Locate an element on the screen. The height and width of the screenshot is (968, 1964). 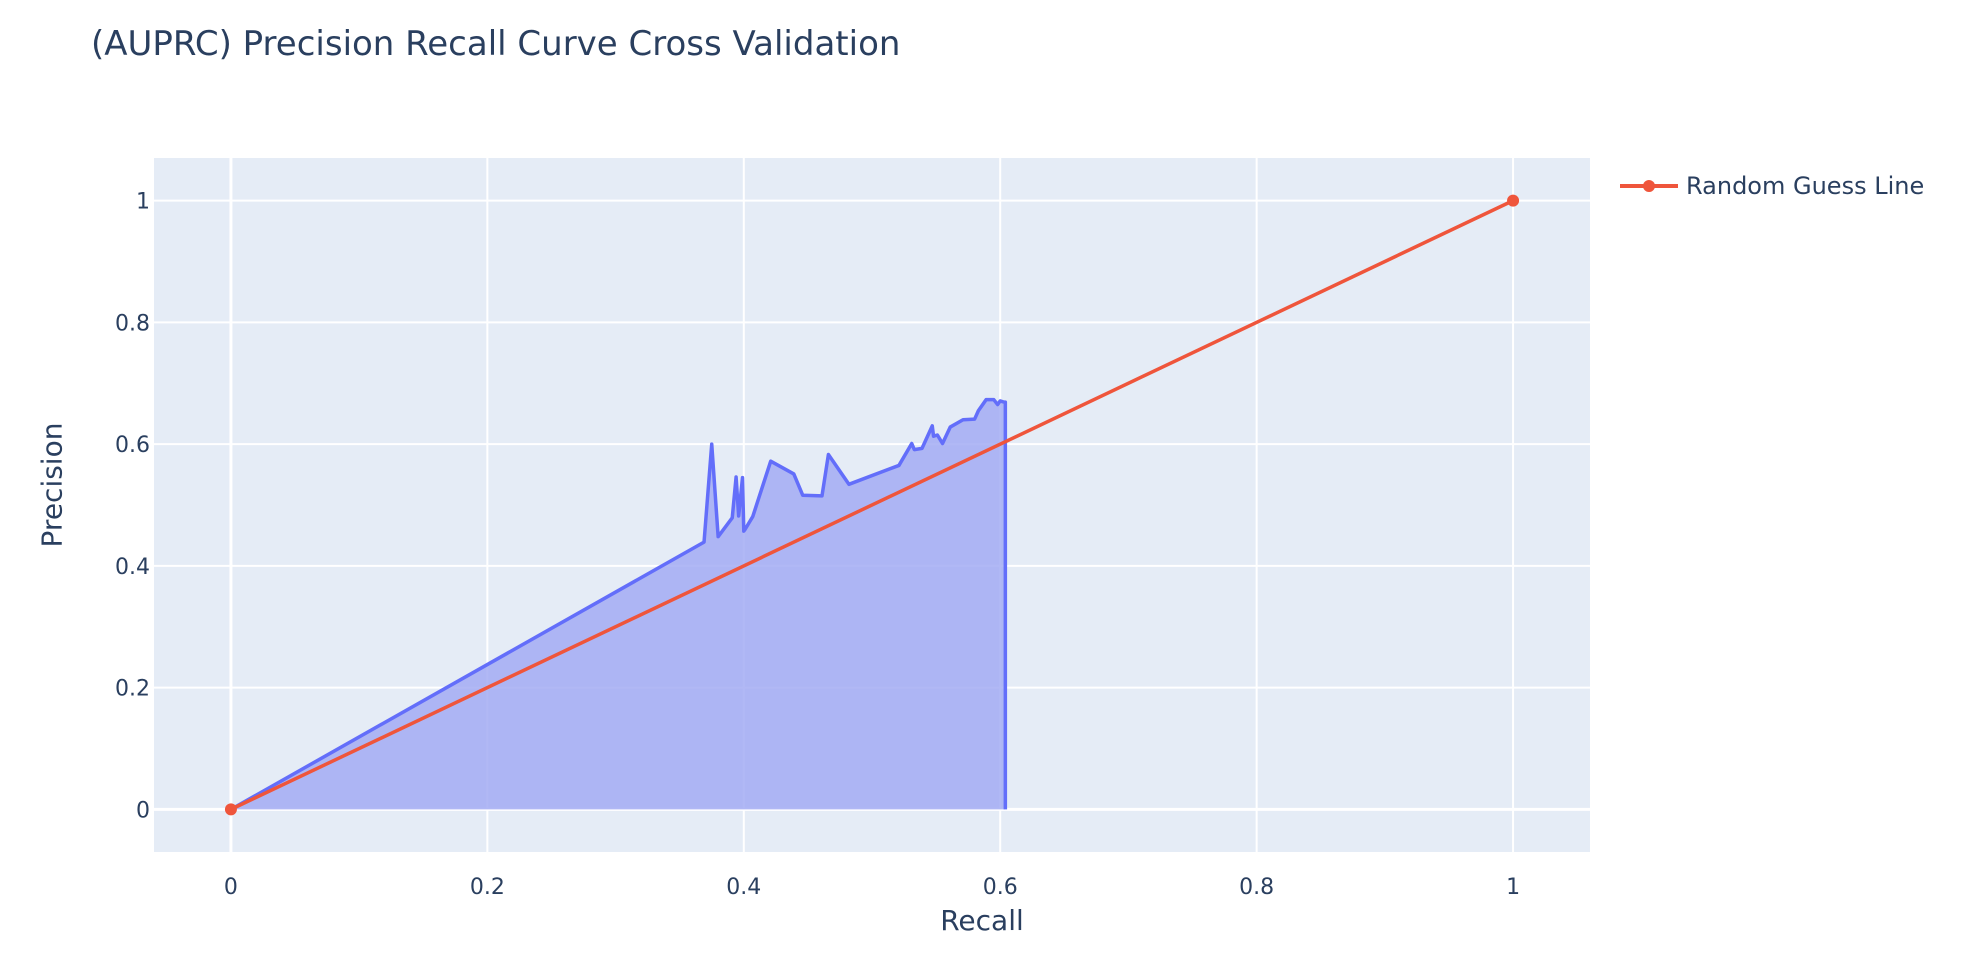
y-tick-label: 0.4 is located at coordinates (132, 567).